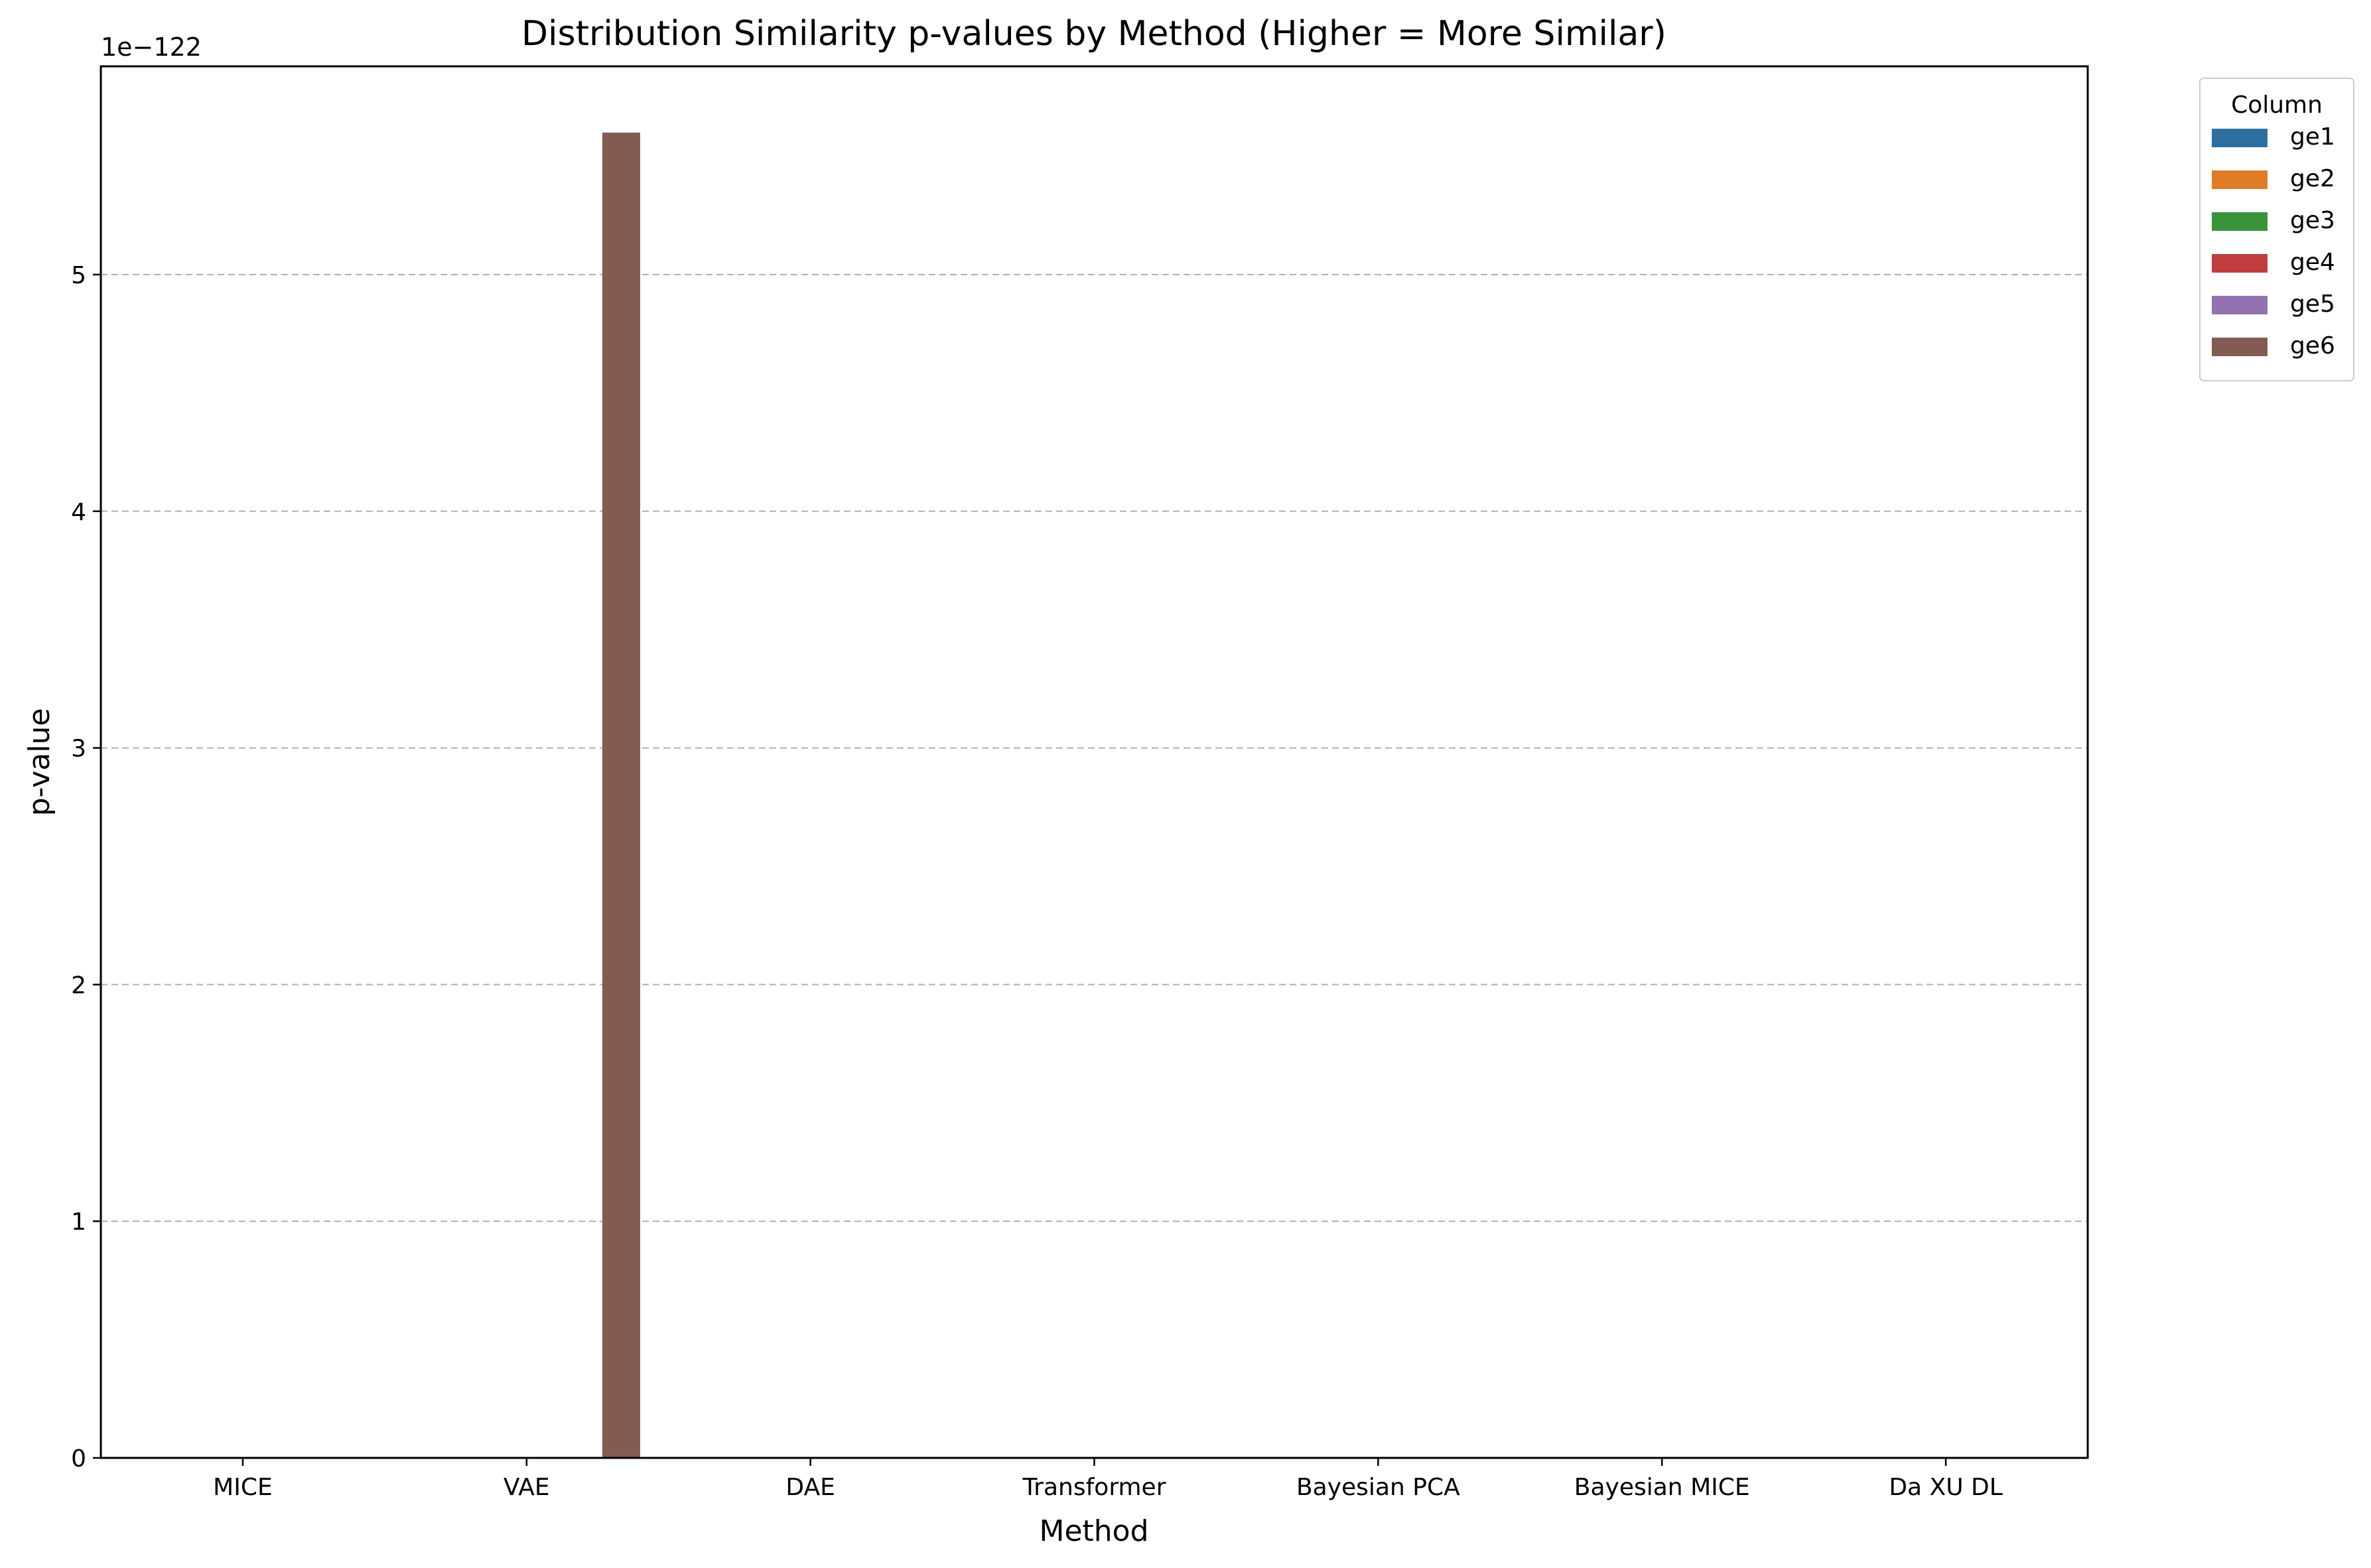 The image size is (2371, 1568). Describe the element at coordinates (243, 1487) in the screenshot. I see `x-tick-label: MICE` at that location.